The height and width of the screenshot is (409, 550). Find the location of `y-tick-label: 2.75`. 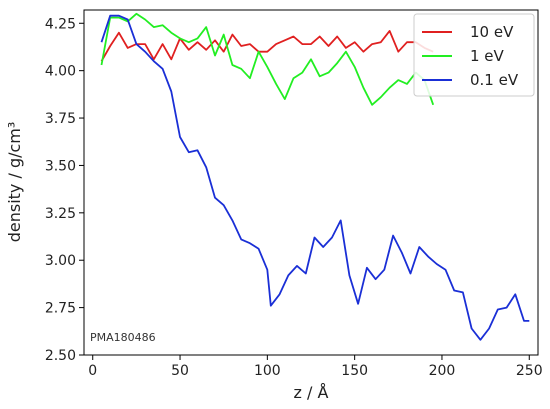

y-tick-label: 2.75 is located at coordinates (60, 309).